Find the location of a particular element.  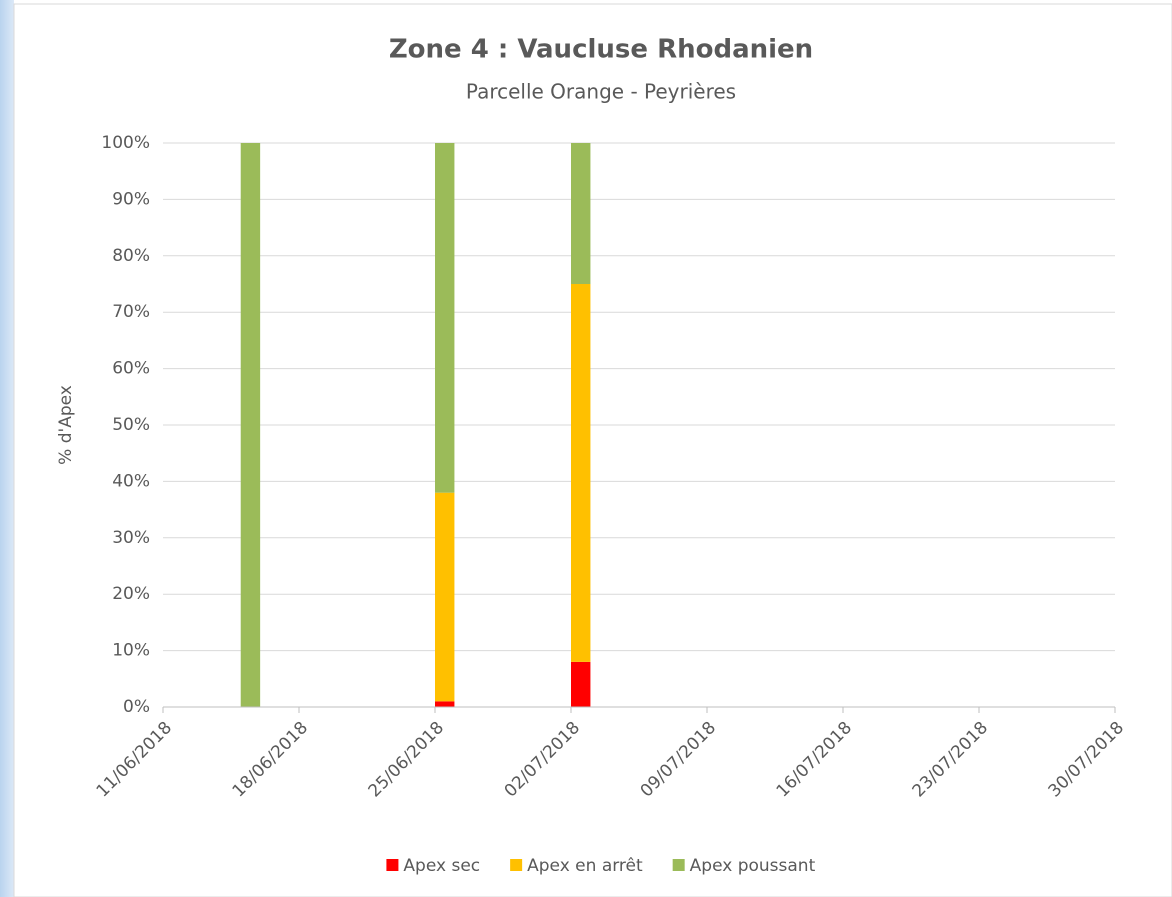

y-tick-label: 20% is located at coordinates (131, 594).